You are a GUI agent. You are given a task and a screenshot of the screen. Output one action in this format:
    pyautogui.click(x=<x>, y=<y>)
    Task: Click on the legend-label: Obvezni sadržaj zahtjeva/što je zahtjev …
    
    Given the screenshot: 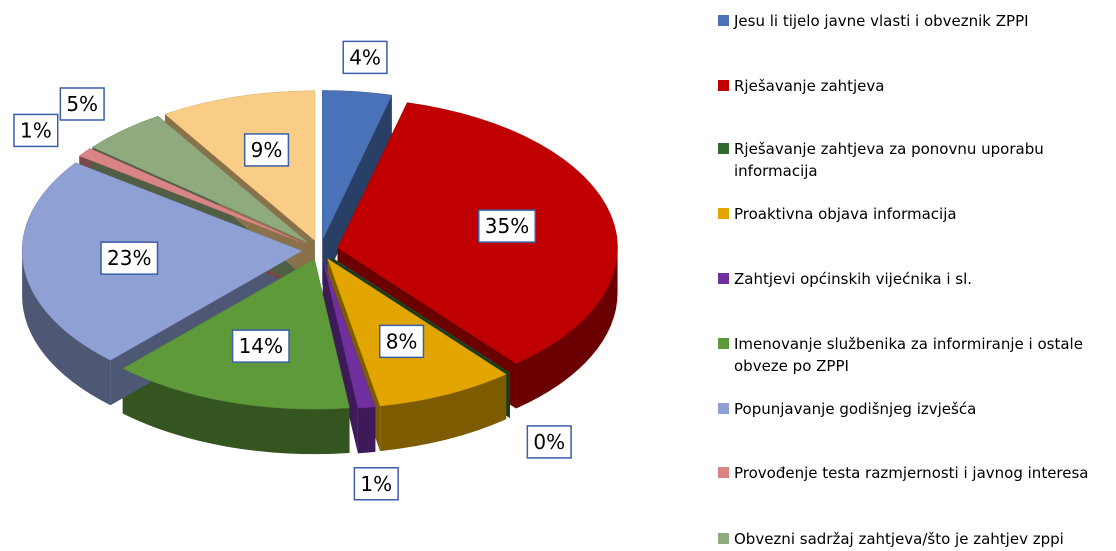 What is the action you would take?
    pyautogui.click(x=899, y=539)
    